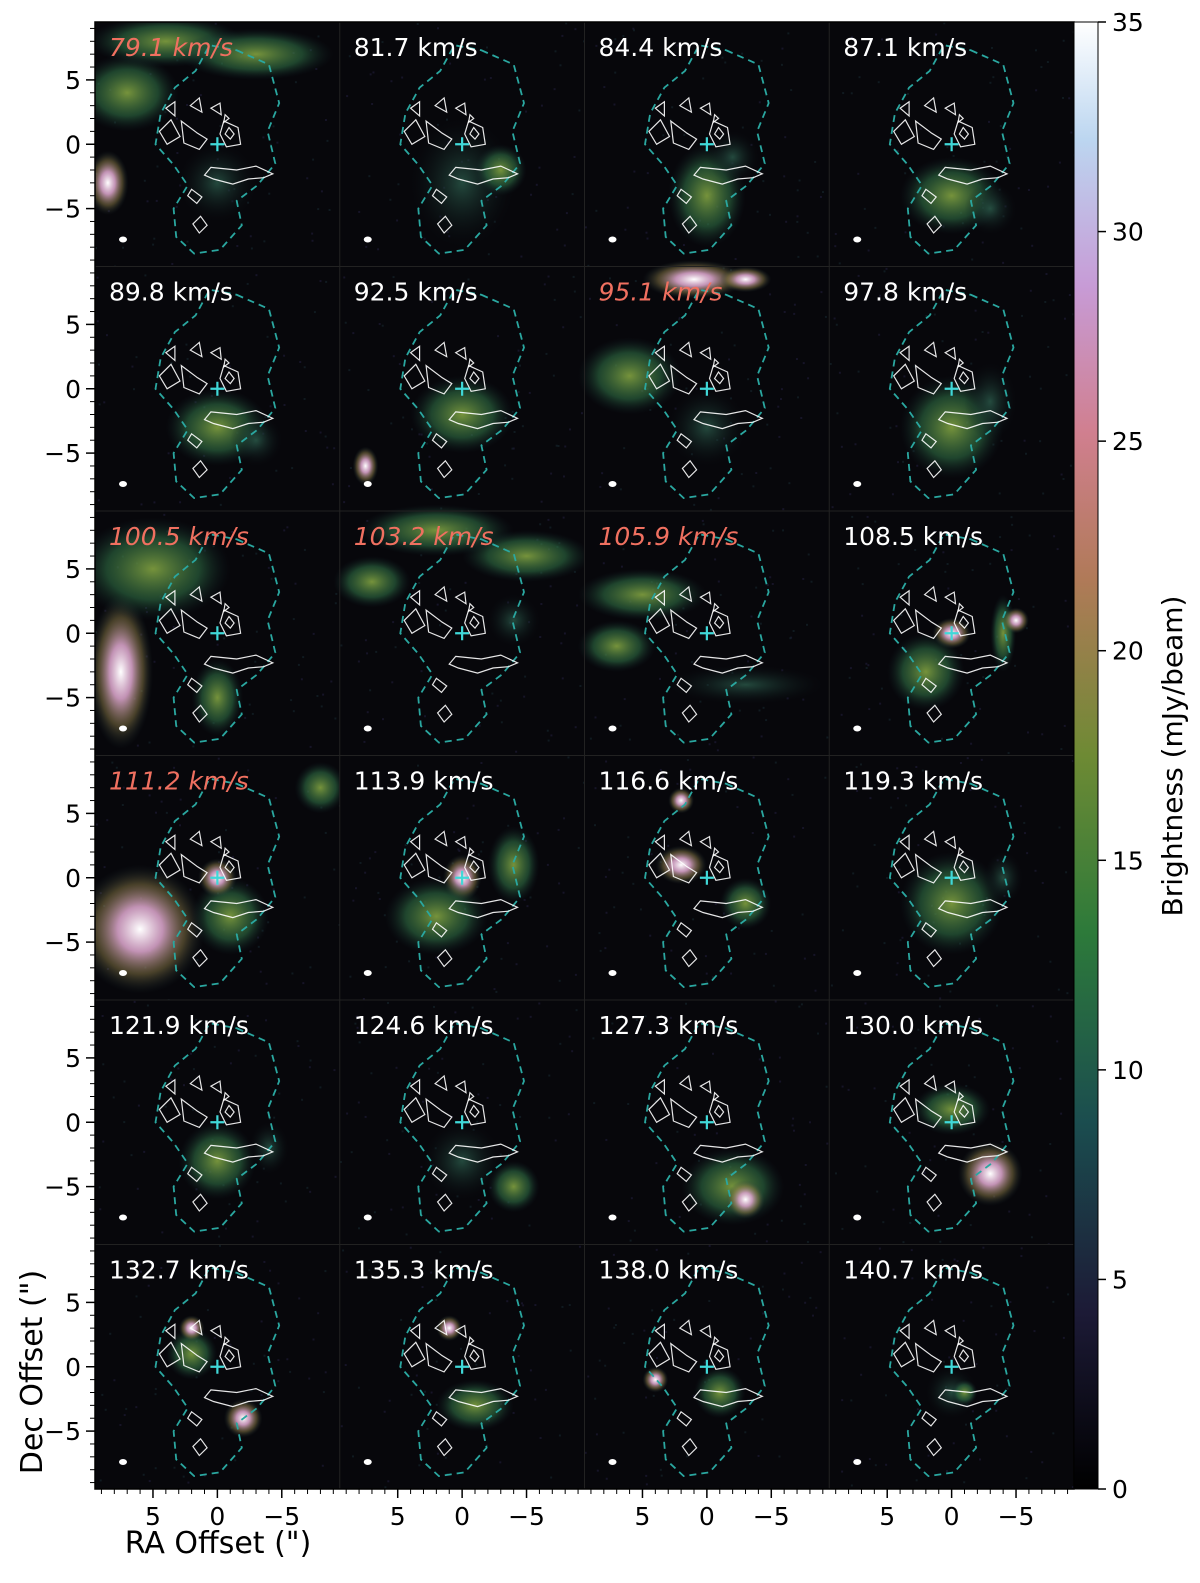 This screenshot has height=1583, width=1200. I want to click on channel-panel: 132.7 km/s, so click(217, 1366).